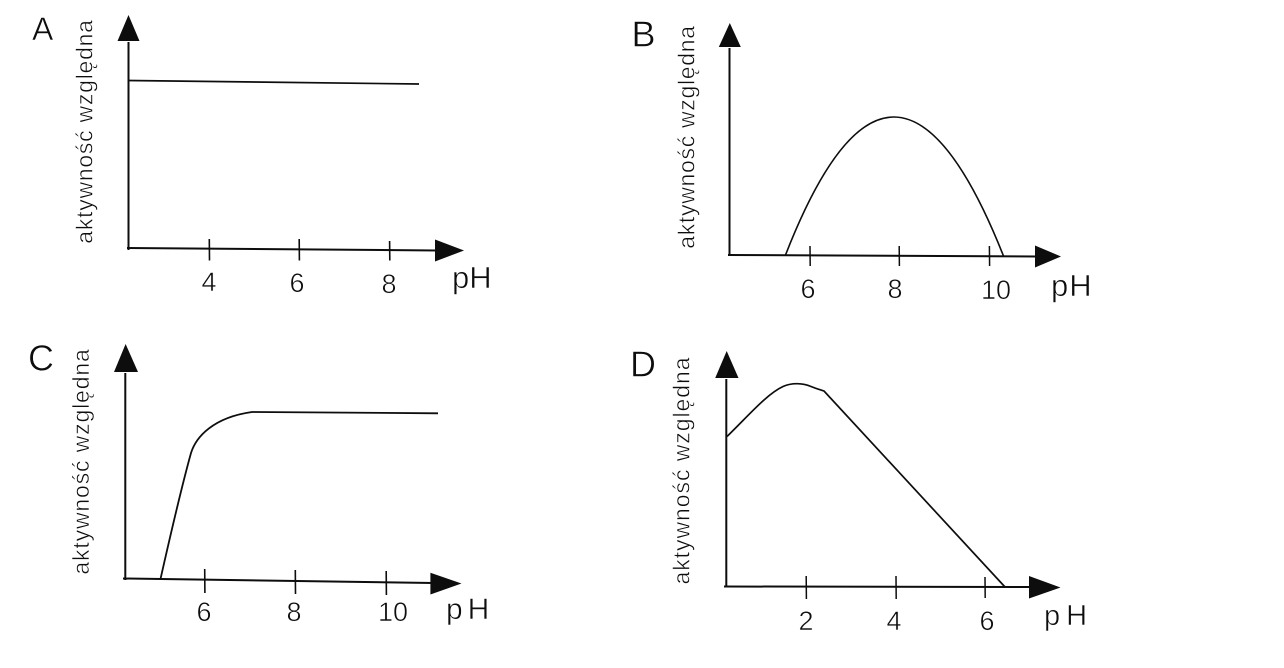 This screenshot has width=1284, height=668. I want to click on svg-text: D, so click(643, 364).